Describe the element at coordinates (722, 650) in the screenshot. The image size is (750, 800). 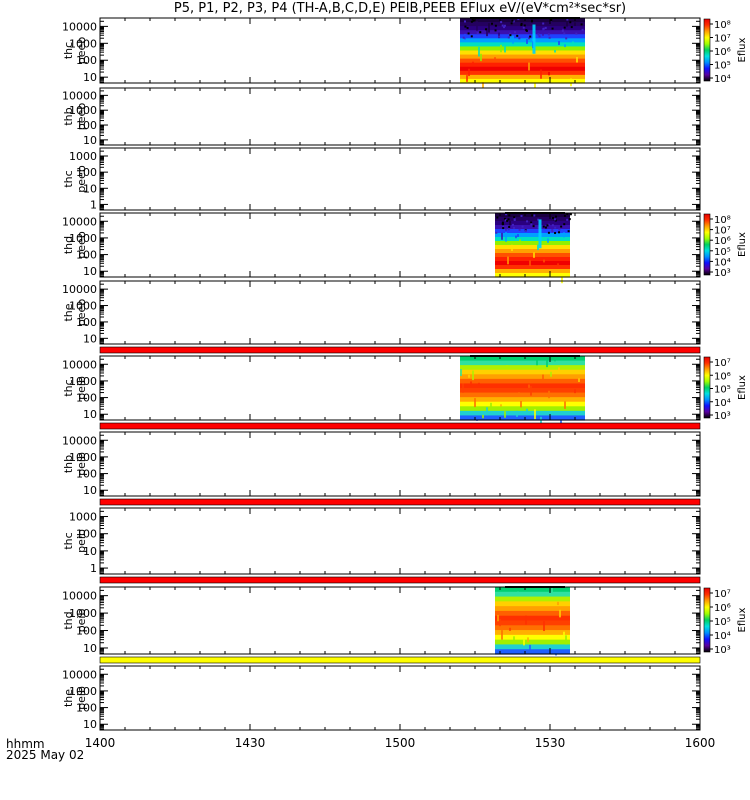
I see `colorbar-tick-label: 10³` at that location.